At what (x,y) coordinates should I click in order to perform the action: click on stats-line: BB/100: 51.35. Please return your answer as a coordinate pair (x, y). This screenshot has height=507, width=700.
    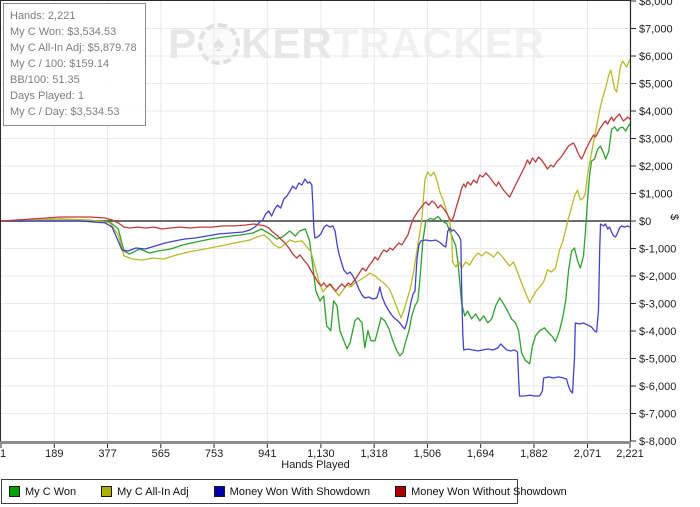
    Looking at the image, I should click on (45, 80).